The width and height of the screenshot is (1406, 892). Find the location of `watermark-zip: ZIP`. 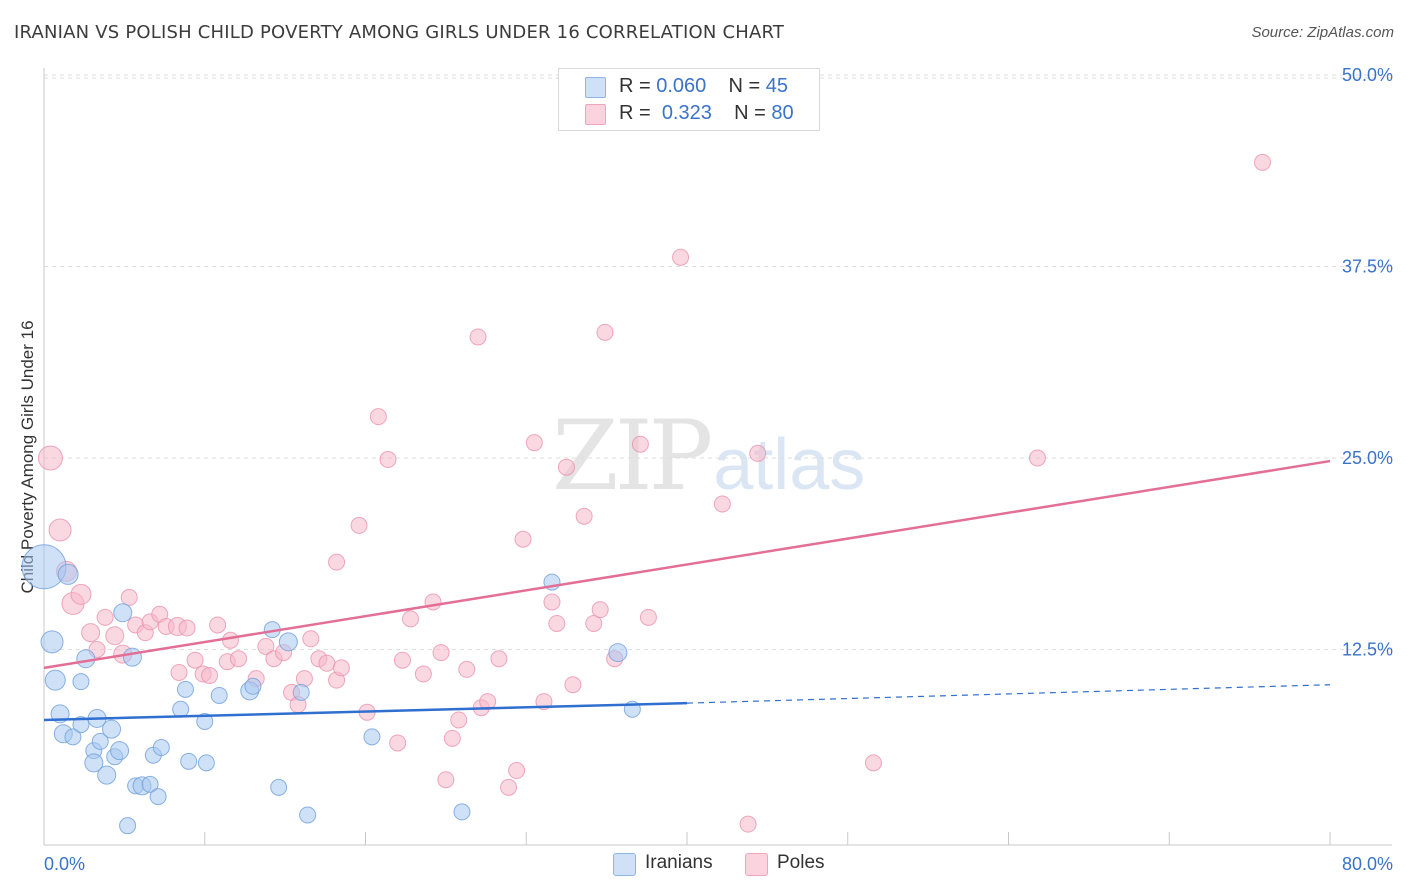

watermark-zip: ZIP is located at coordinates (632, 456).